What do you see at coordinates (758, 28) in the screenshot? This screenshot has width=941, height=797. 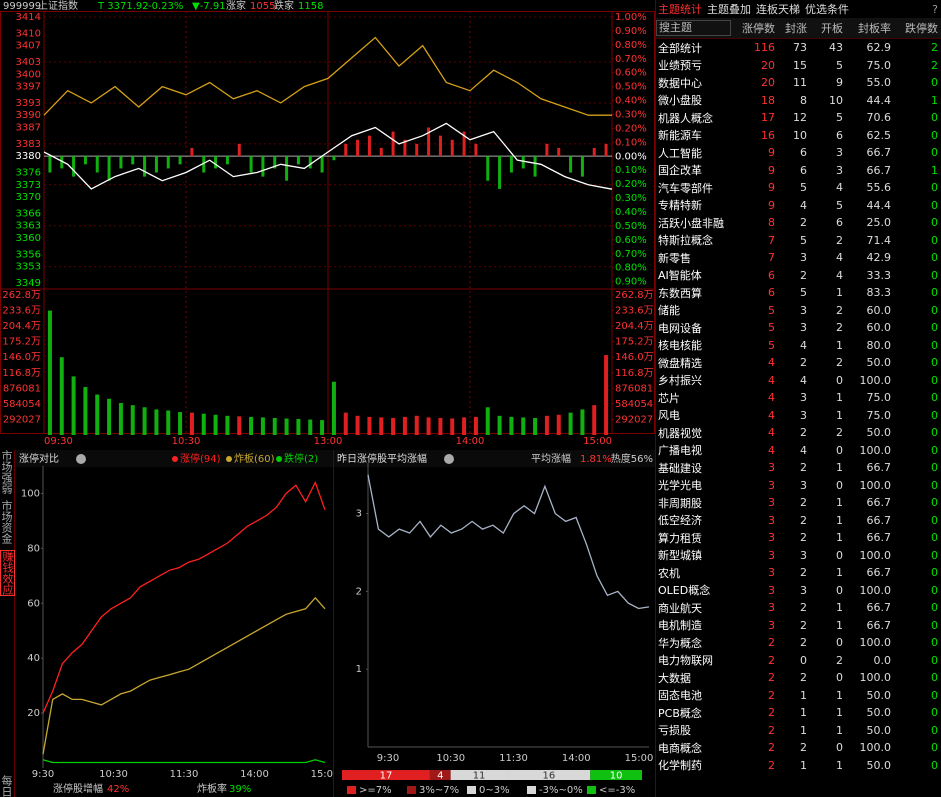 I see `column-header: 涨停数` at bounding box center [758, 28].